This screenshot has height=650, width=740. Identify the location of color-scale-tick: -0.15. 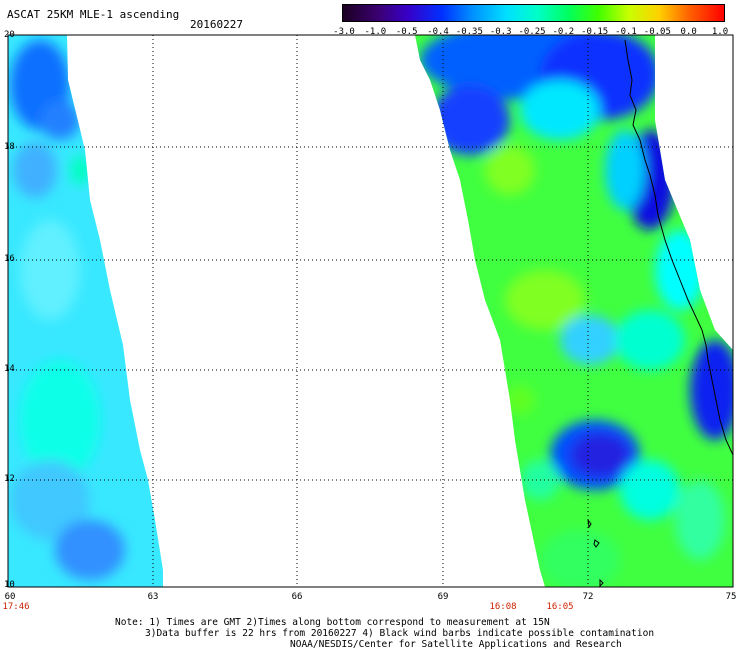
(595, 32).